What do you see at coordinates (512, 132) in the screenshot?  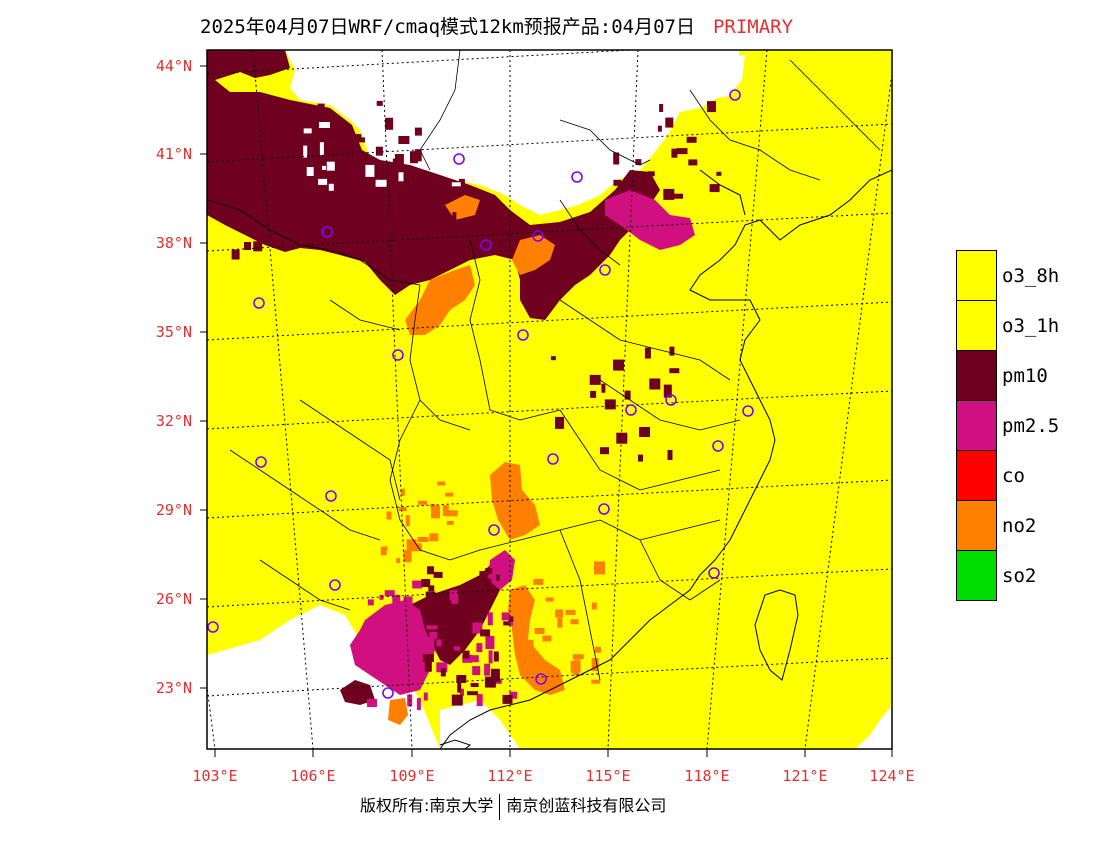 I see `clean-region-north` at bounding box center [512, 132].